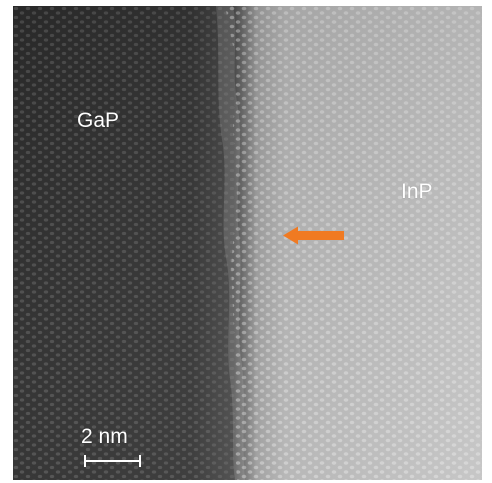 Image resolution: width=492 pixels, height=483 pixels. Describe the element at coordinates (140, 461) in the screenshot. I see `scale-bar-right-tick` at that location.